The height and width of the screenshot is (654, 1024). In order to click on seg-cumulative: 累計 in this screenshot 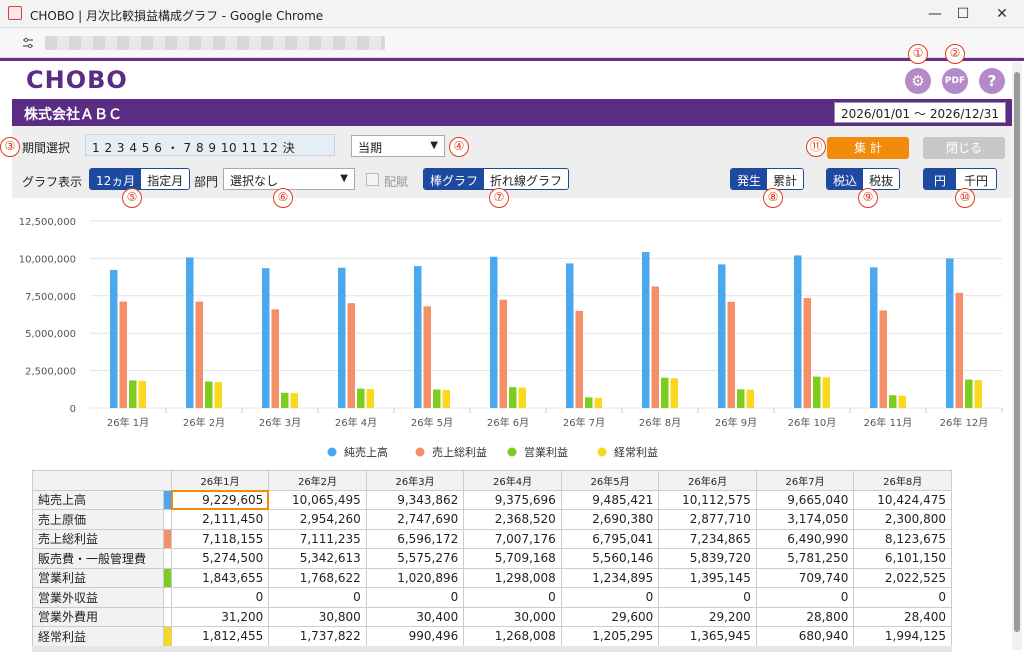, I will do `click(785, 179)`.